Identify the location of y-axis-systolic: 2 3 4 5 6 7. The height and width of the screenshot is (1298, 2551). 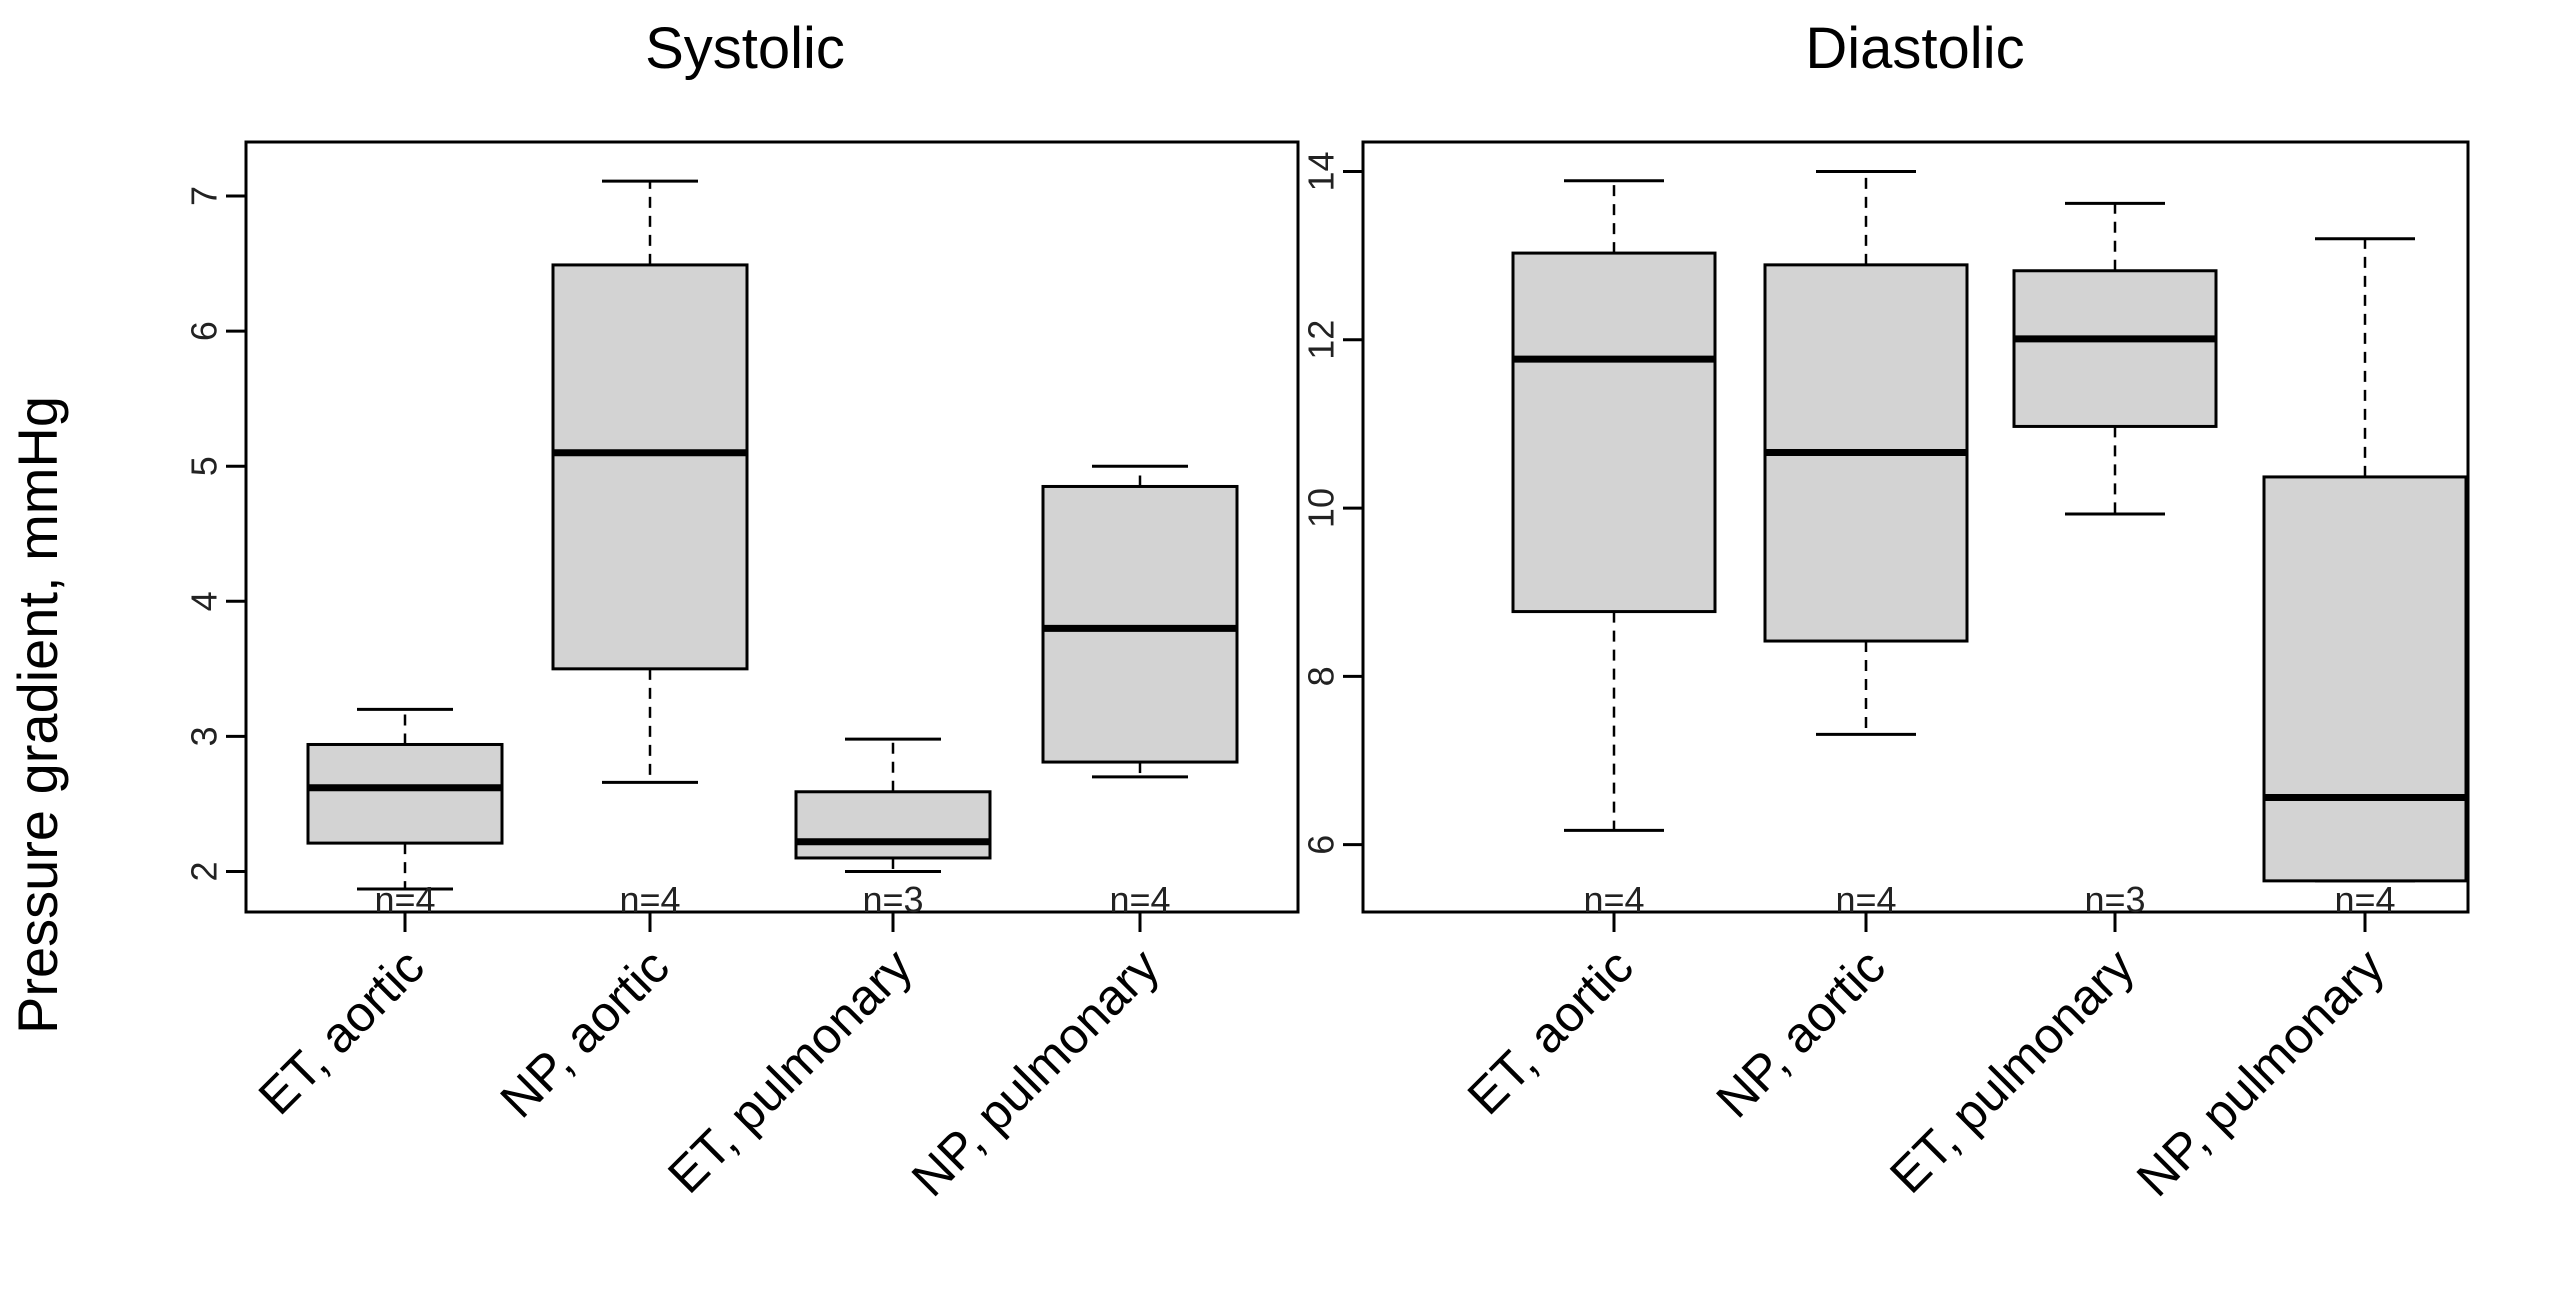
(215, 533).